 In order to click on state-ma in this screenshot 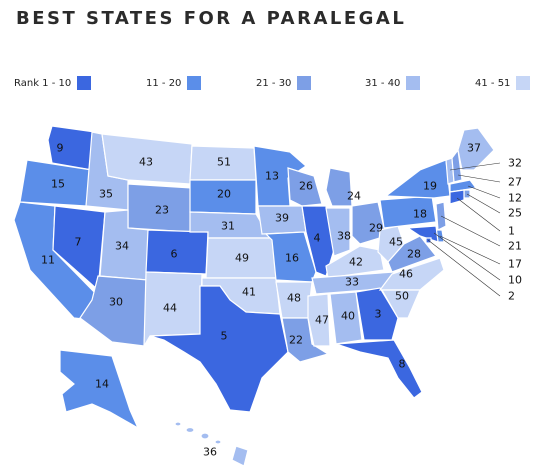, I will do `click(463, 186)`.